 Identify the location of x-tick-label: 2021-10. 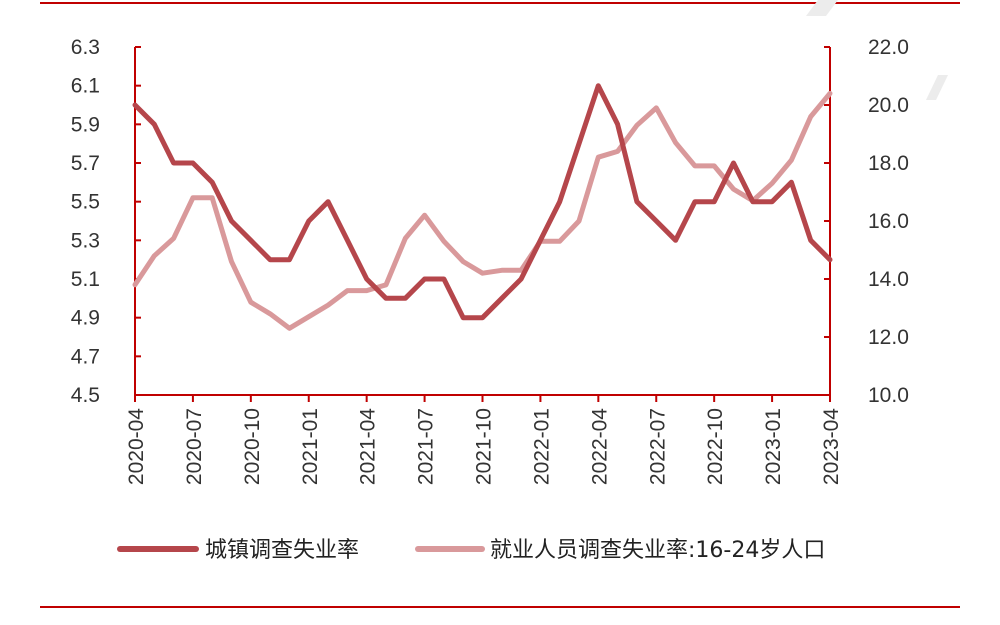
(484, 446).